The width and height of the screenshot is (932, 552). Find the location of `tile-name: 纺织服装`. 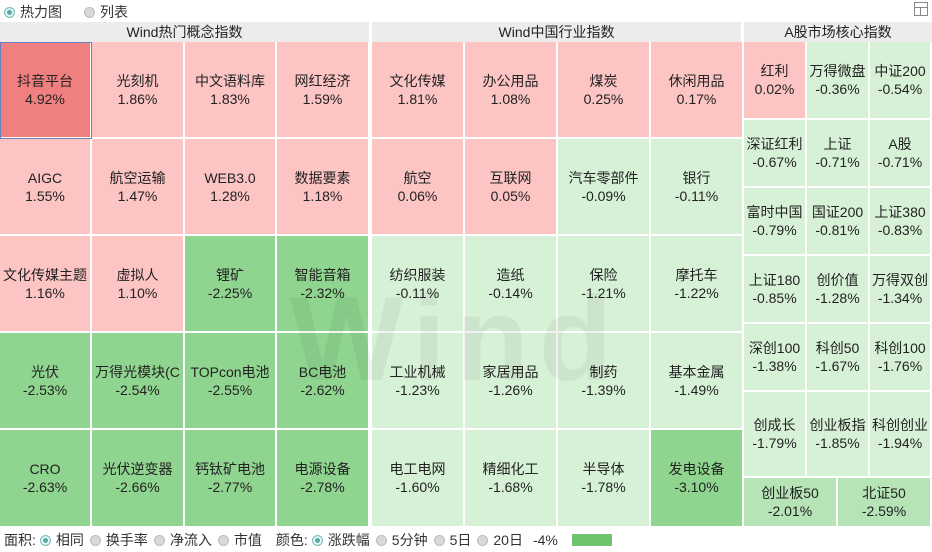

tile-name: 纺织服装 is located at coordinates (417, 274).